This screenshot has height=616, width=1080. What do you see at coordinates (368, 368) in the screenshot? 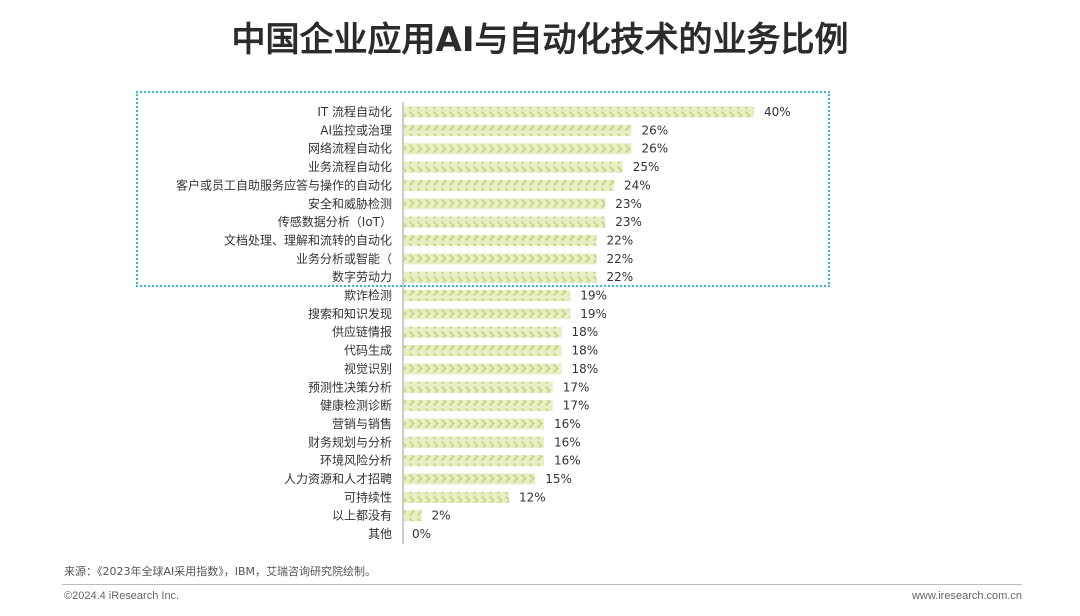
I see `category-label: 视觉识别` at bounding box center [368, 368].